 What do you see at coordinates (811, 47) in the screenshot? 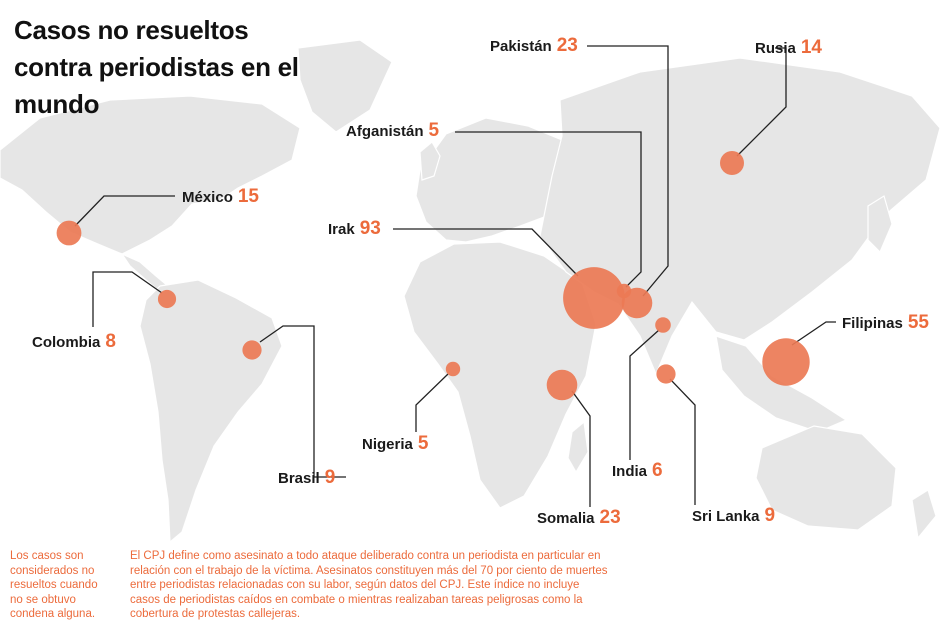
I see `case-count: 14` at bounding box center [811, 47].